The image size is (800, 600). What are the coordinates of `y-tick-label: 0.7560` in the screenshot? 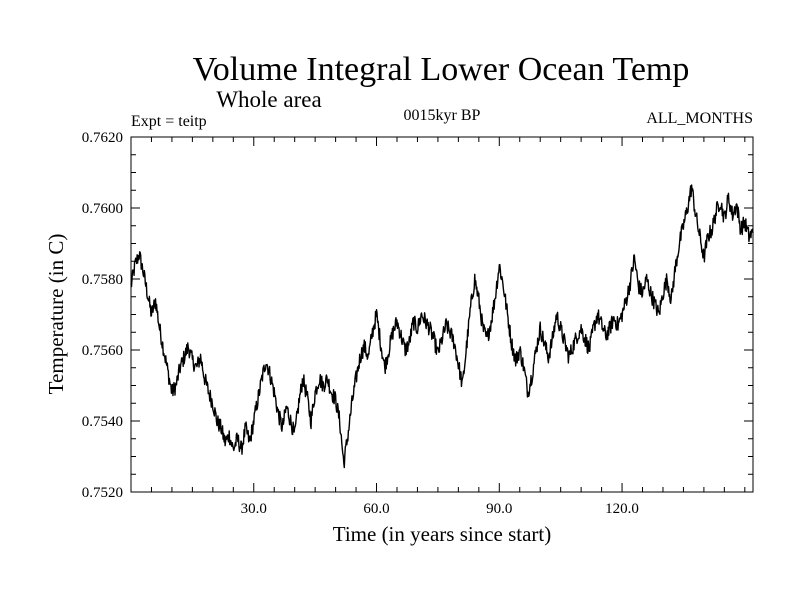 It's located at (102, 351).